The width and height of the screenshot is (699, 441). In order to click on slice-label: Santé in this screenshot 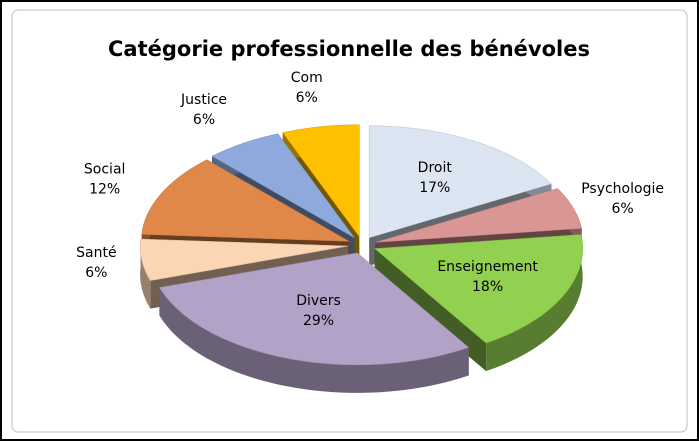, I will do `click(96, 253)`.